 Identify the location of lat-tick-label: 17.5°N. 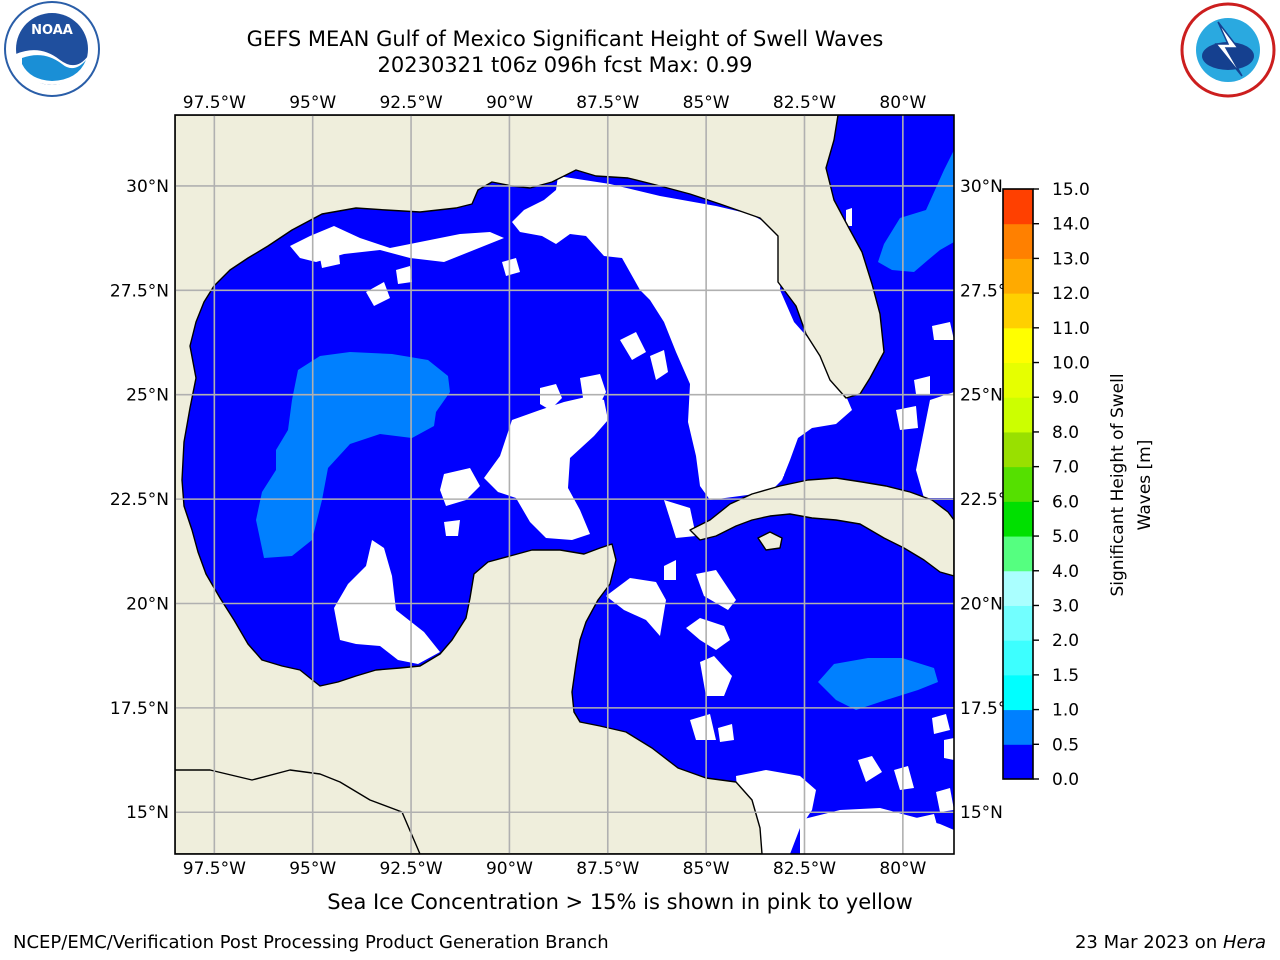
(139, 709).